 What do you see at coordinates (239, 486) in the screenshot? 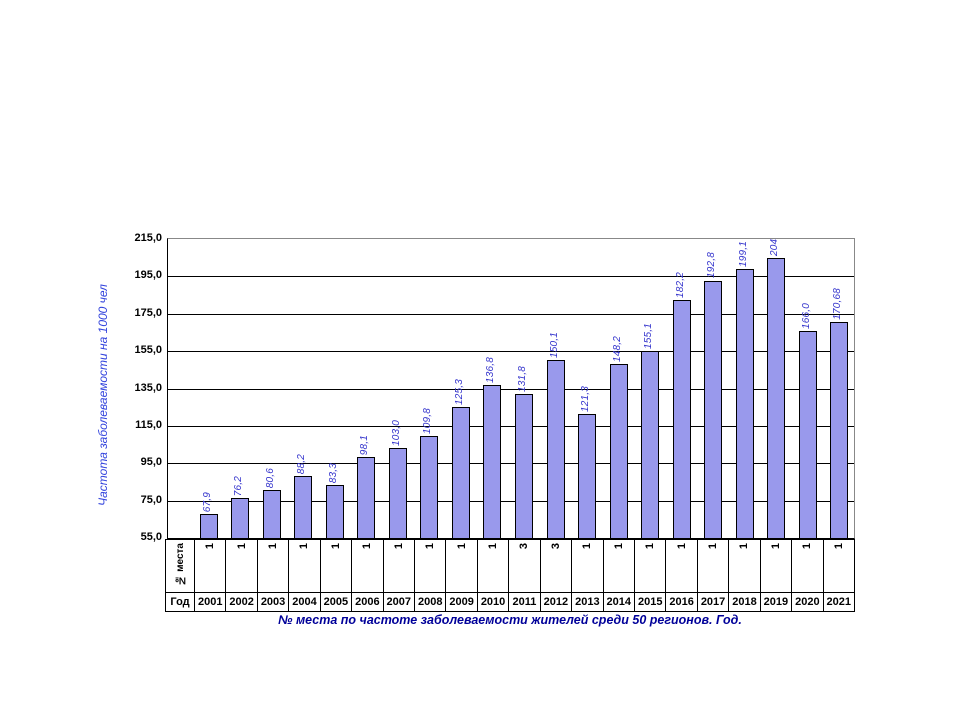
I see `bar-value-label: 76,2` at bounding box center [239, 486].